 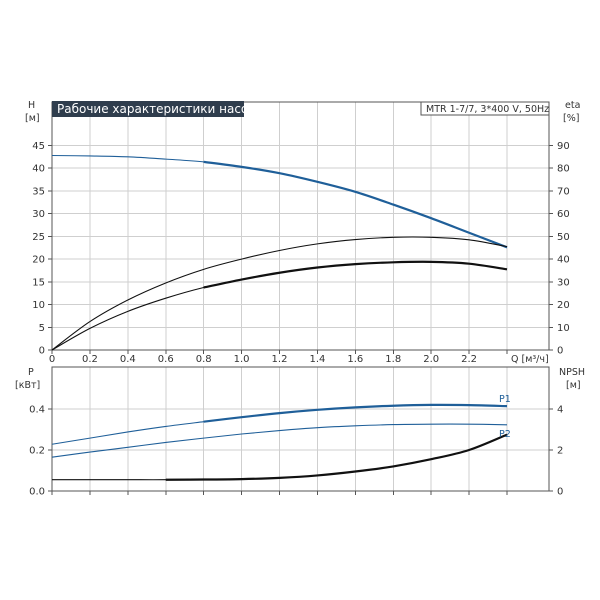 I want to click on power-axis-title: P, so click(x=31, y=372).